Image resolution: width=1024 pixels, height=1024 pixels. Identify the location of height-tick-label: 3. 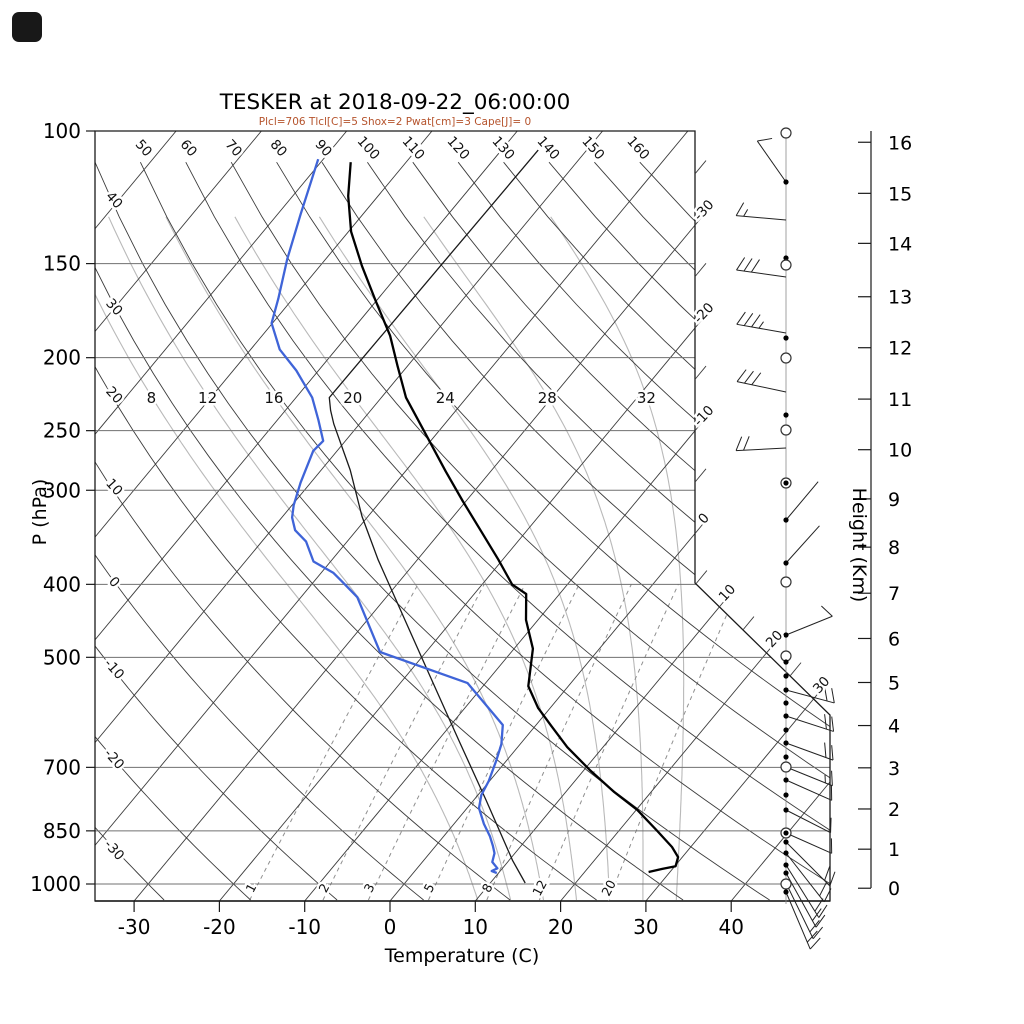
(894, 769).